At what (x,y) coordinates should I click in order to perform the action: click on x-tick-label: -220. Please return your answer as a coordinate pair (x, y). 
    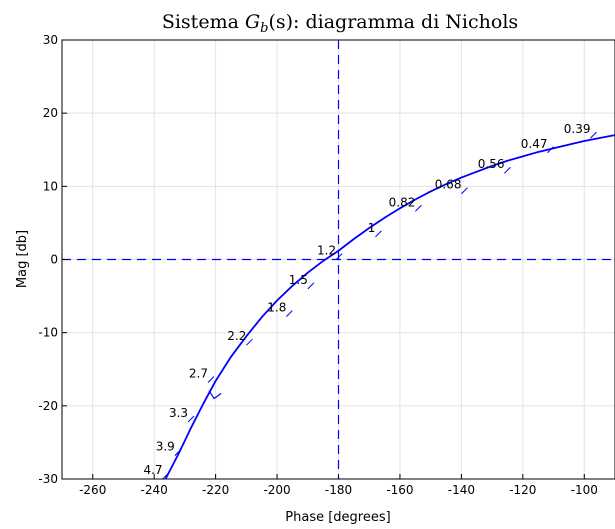
    Looking at the image, I should click on (215, 490).